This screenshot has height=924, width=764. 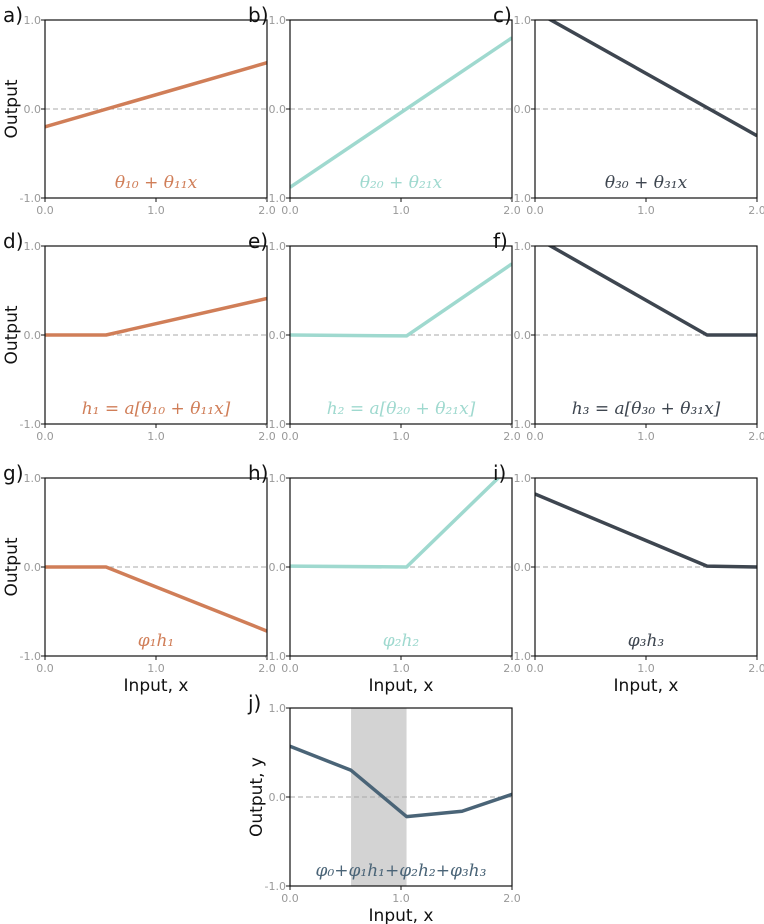 What do you see at coordinates (523, 567) in the screenshot?
I see `chart-i-ytick-label: 0.0` at bounding box center [523, 567].